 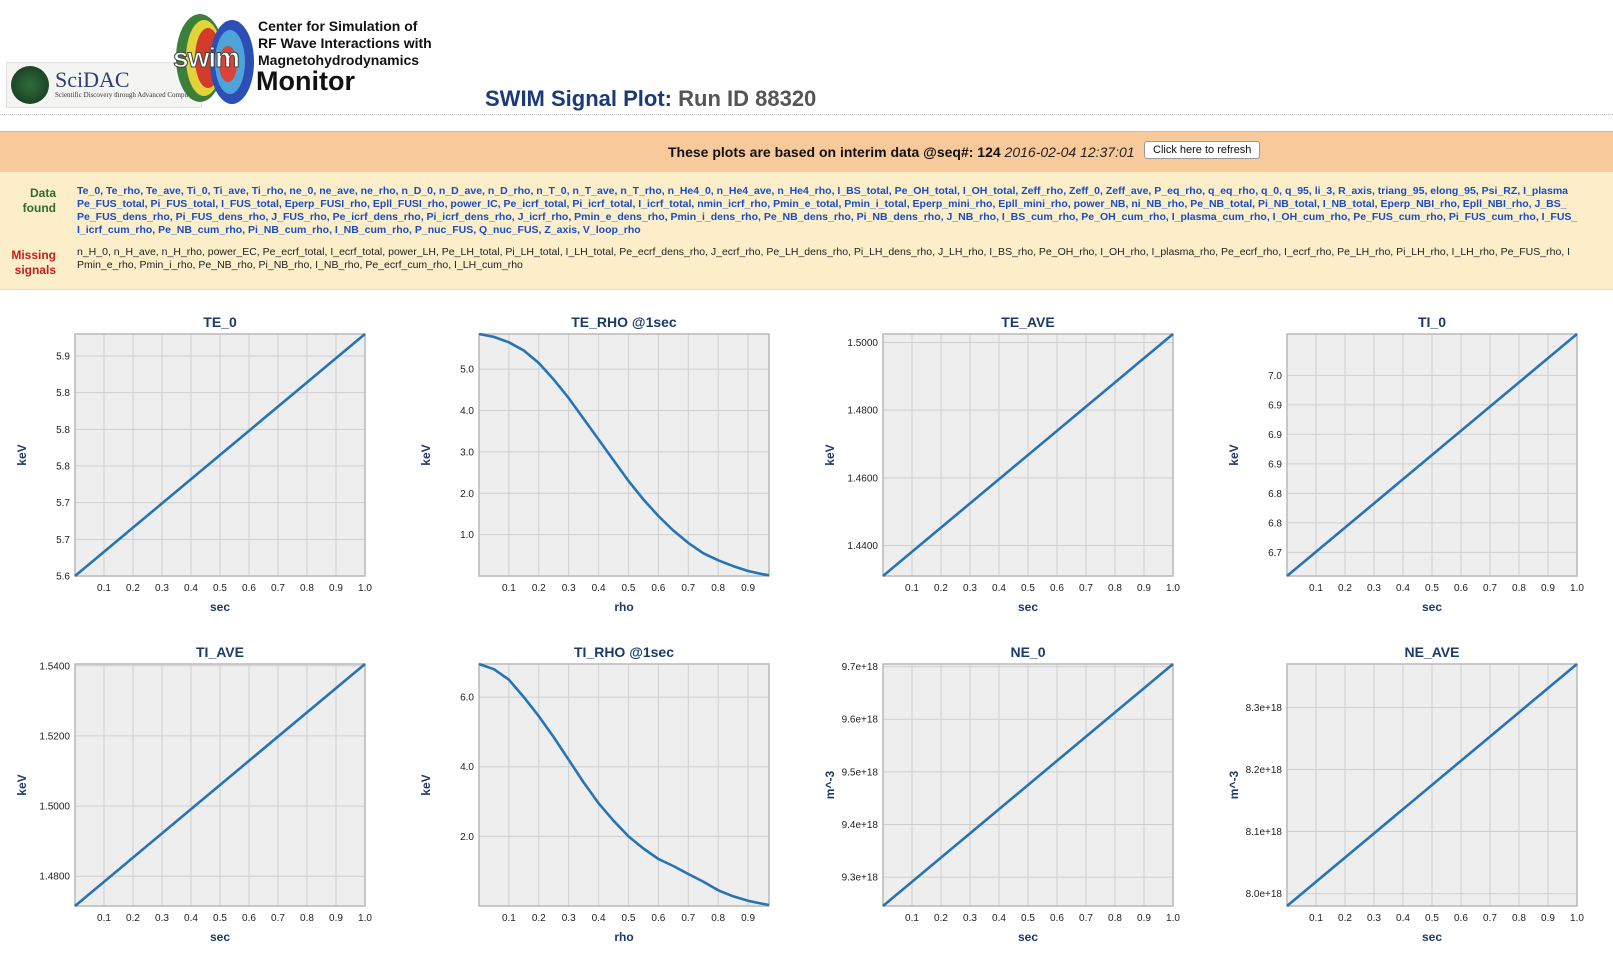 I want to click on banner-seq: 124, so click(x=989, y=152).